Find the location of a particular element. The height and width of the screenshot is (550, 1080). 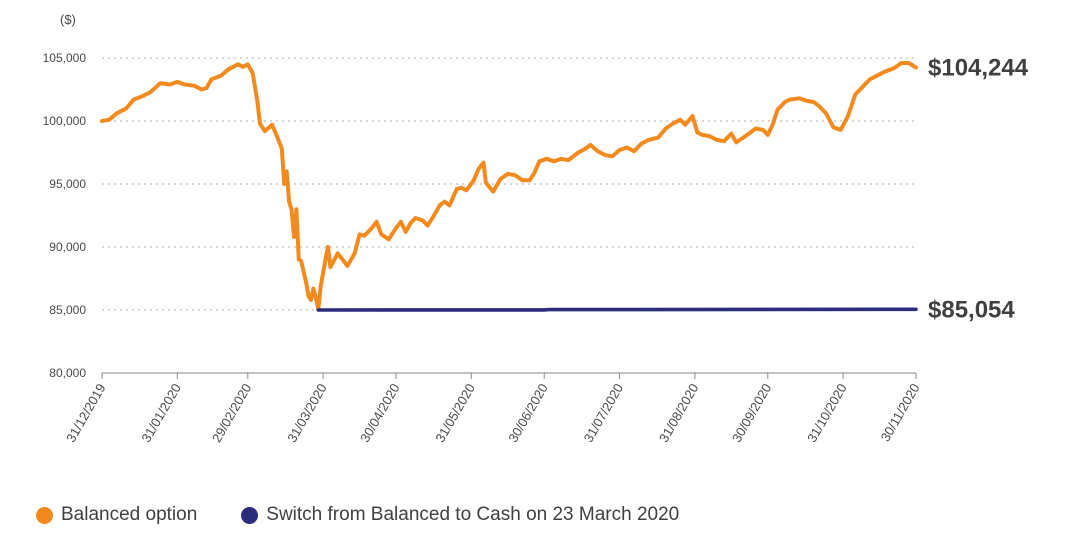

y-tick-label: 105,000 is located at coordinates (65, 58).